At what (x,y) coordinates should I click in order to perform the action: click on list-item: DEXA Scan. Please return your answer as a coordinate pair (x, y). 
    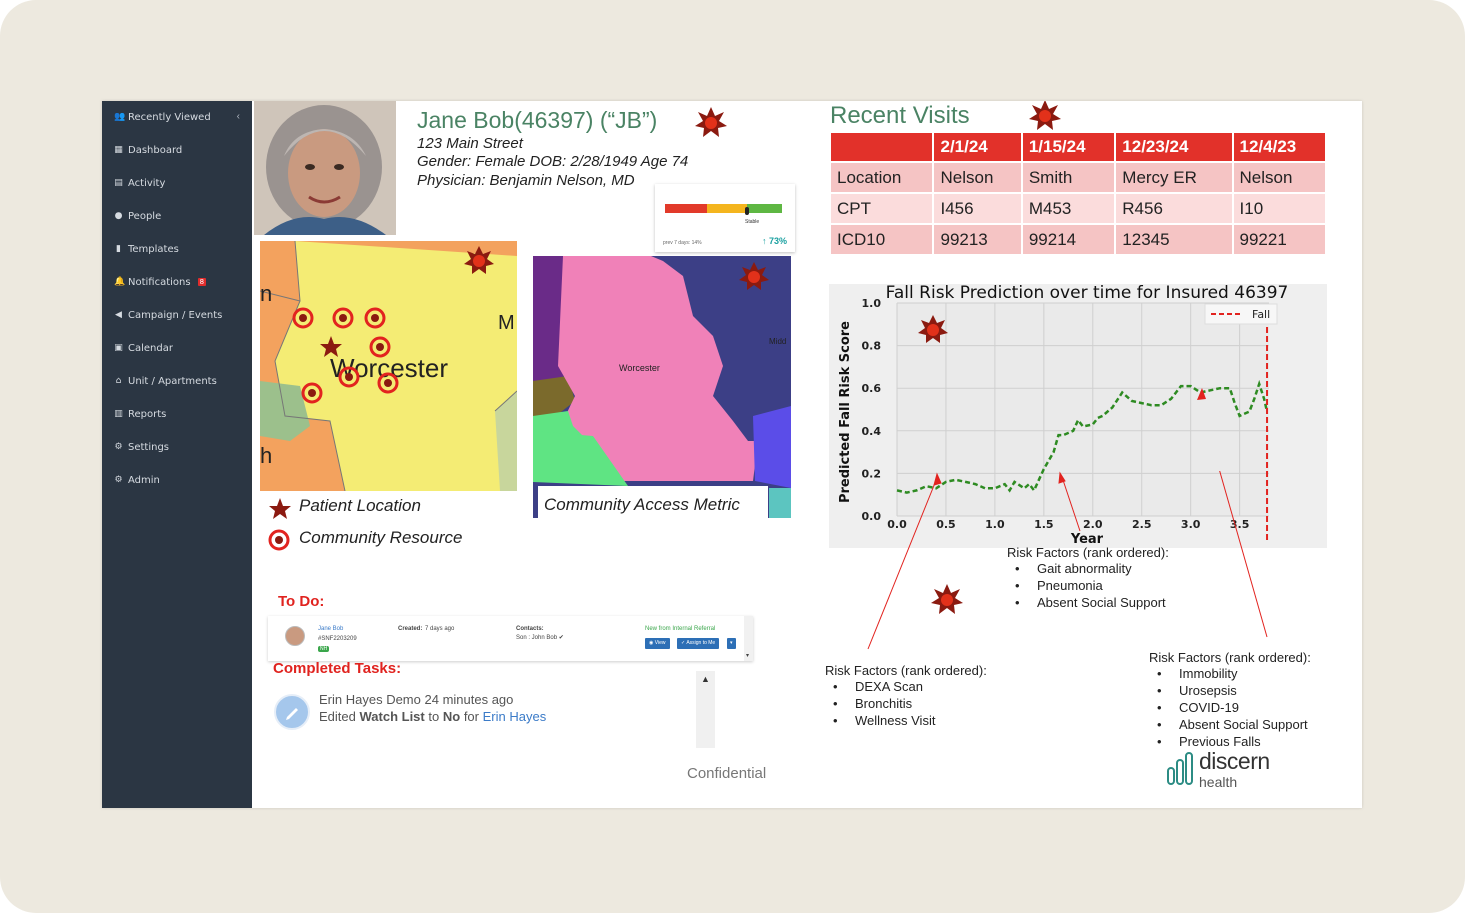
    Looking at the image, I should click on (910, 686).